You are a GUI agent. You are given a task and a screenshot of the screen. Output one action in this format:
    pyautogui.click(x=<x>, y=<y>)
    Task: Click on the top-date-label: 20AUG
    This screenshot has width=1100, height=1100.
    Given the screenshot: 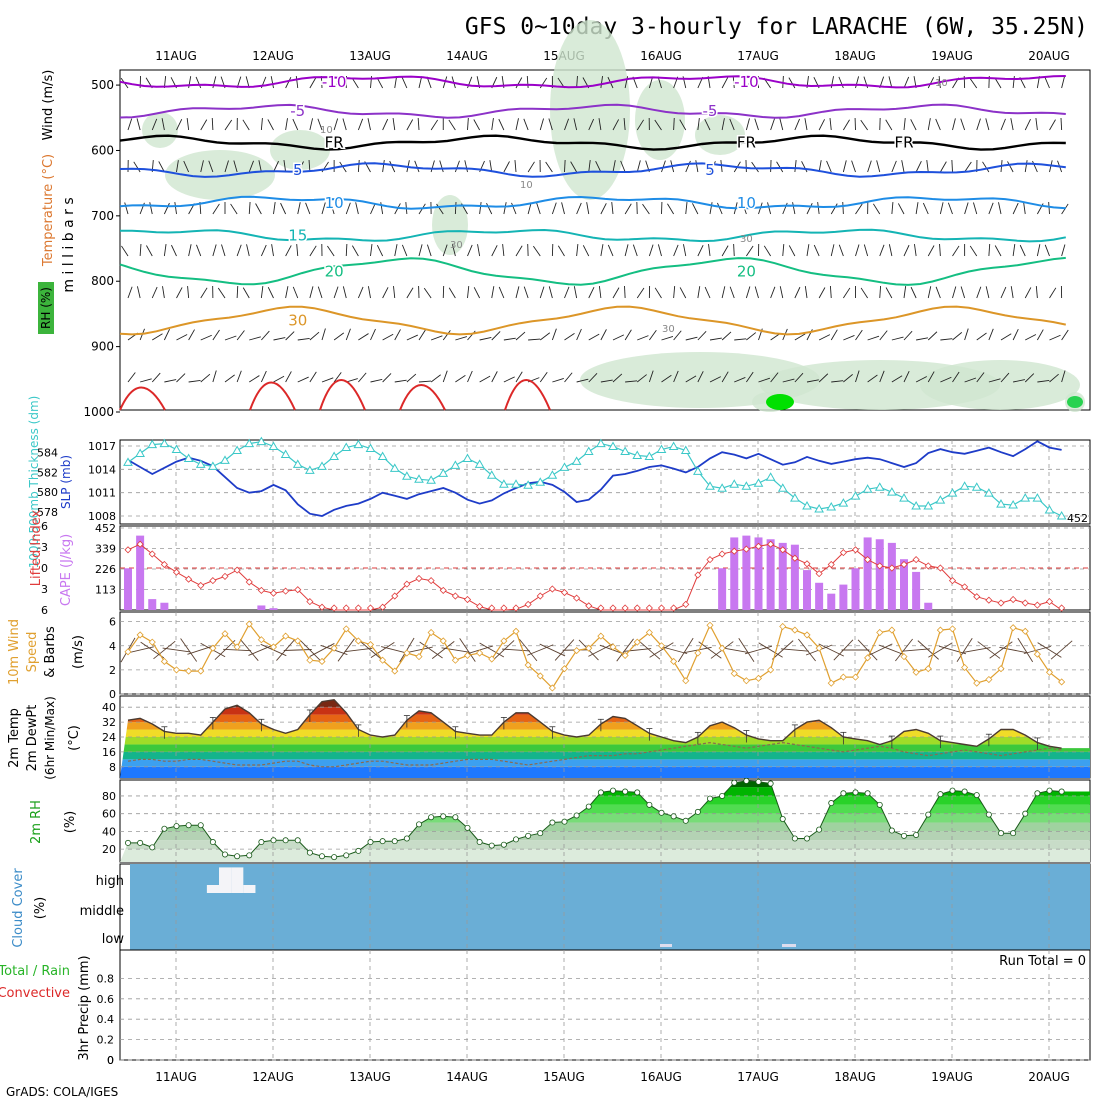 What is the action you would take?
    pyautogui.click(x=1049, y=56)
    